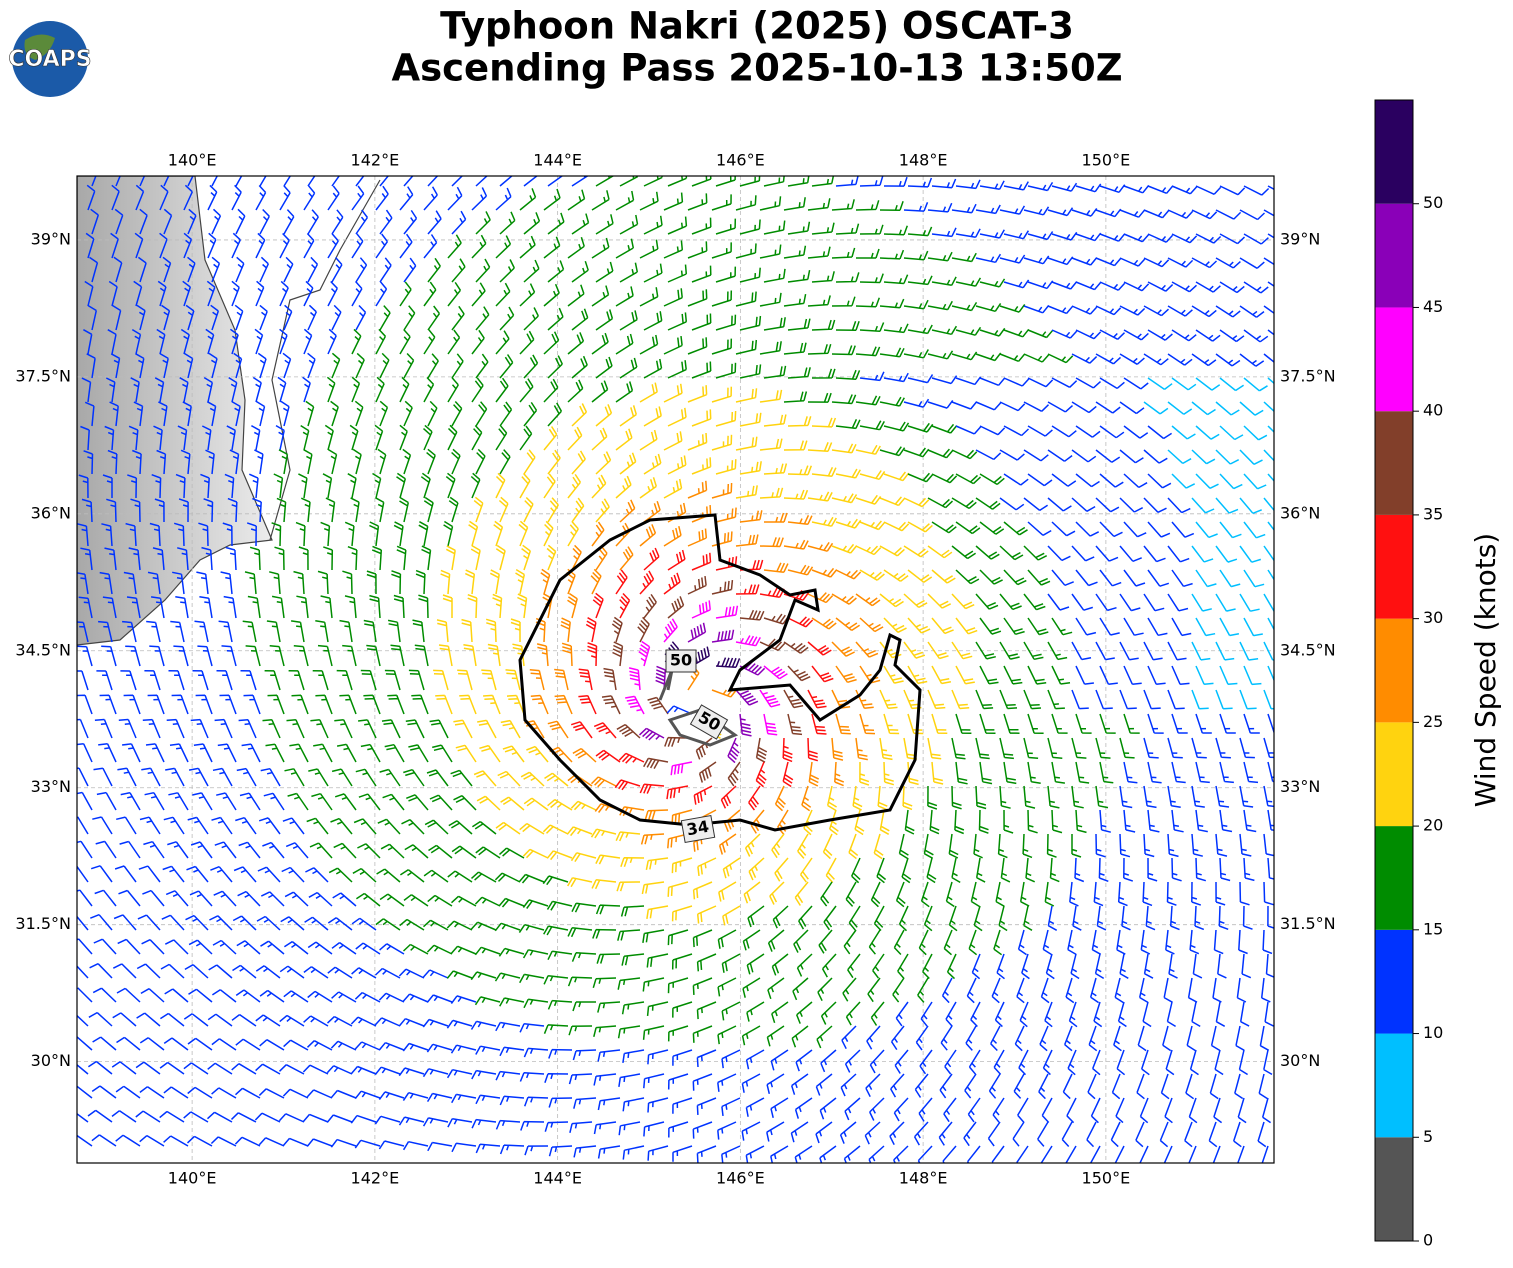 The image size is (1513, 1268). Describe the element at coordinates (175, 411) in the screenshot. I see `land` at that location.